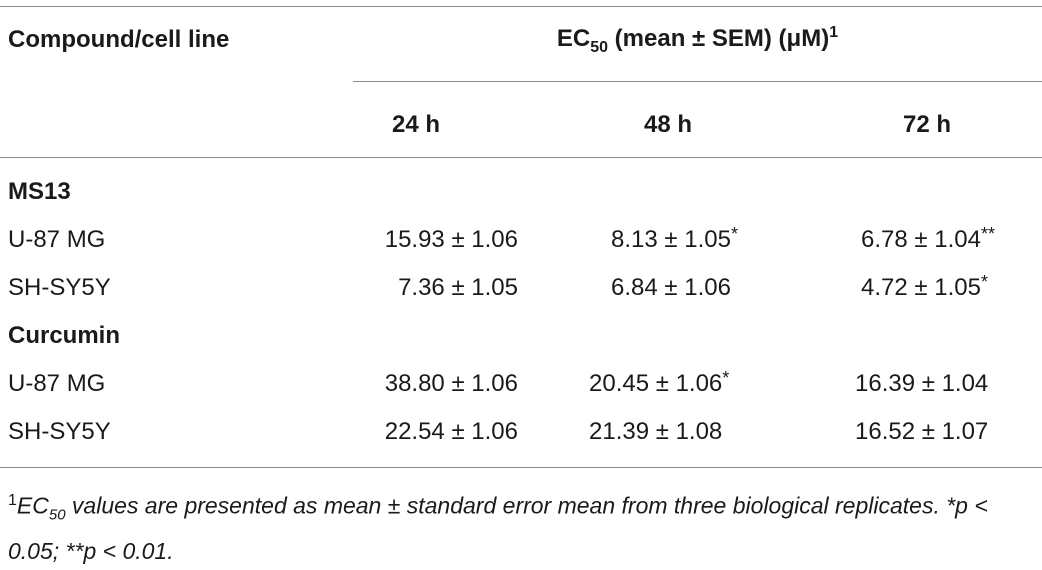 This screenshot has height=570, width=1042. What do you see at coordinates (451, 383) in the screenshot?
I see `cell-24h: 38.80 ± 1.06` at bounding box center [451, 383].